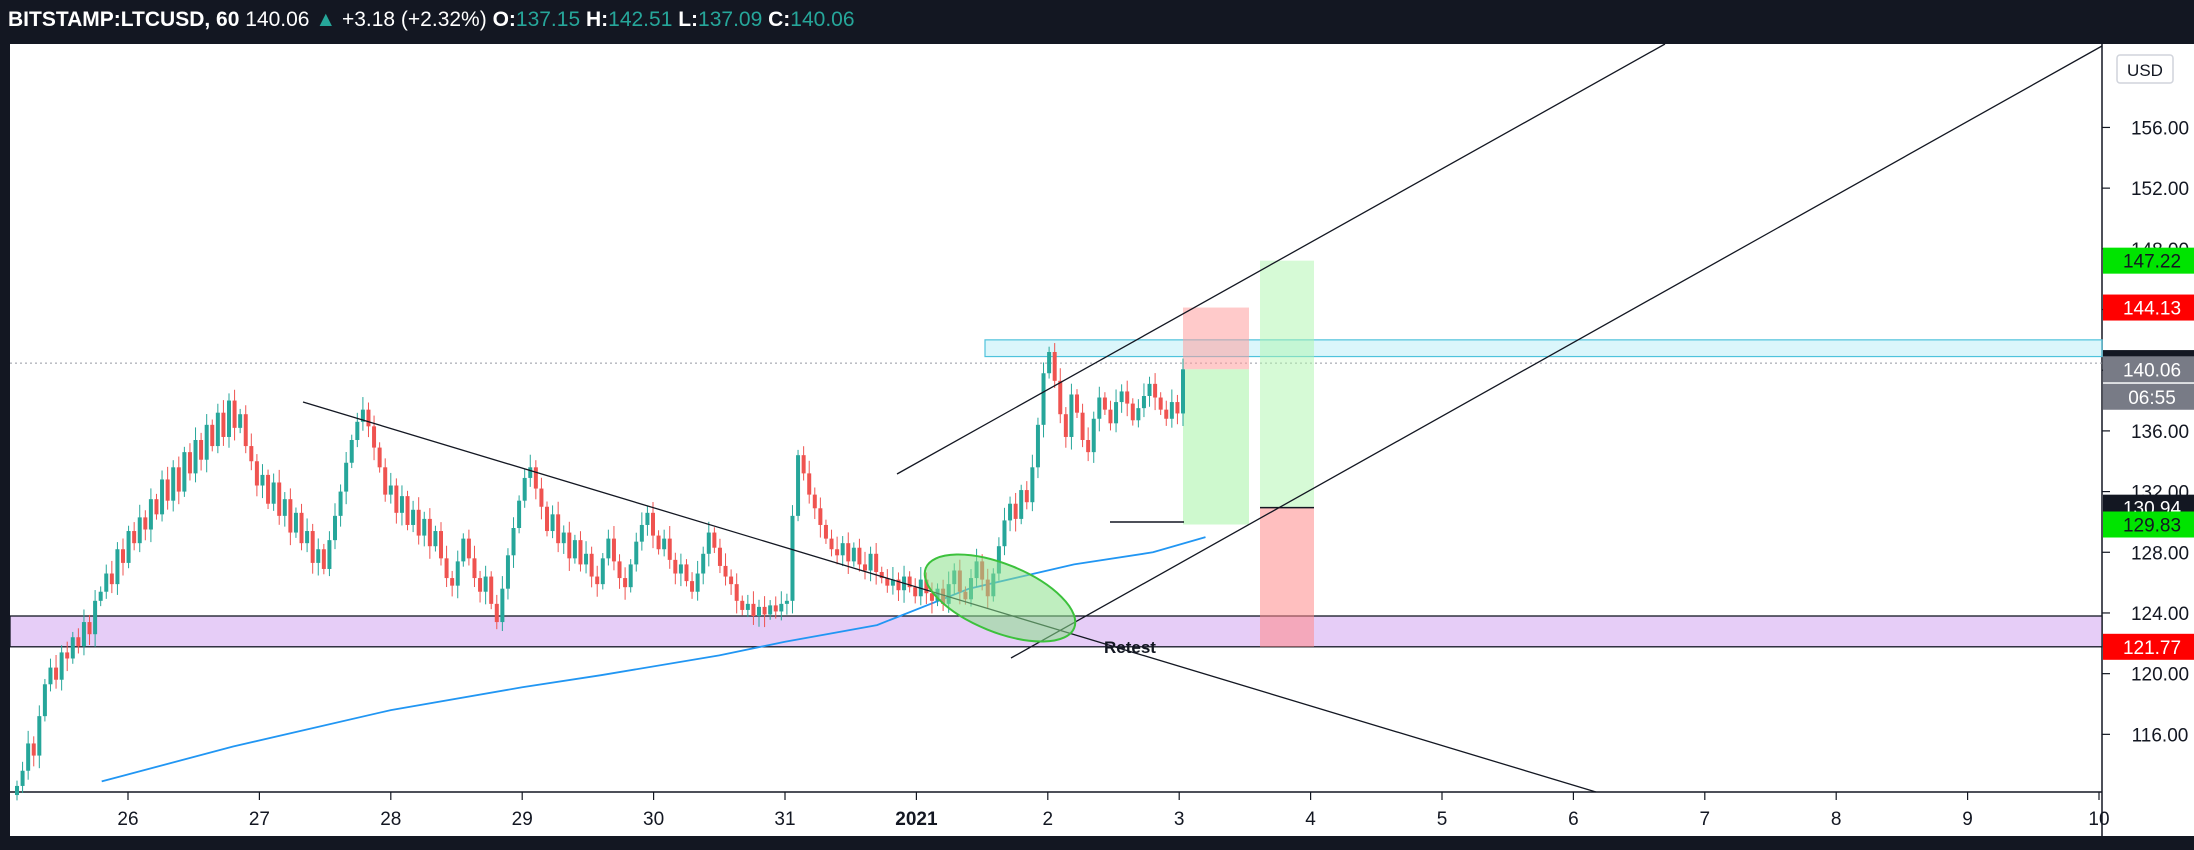 This screenshot has width=2194, height=850. I want to click on time-tick-label: 2, so click(1048, 819).